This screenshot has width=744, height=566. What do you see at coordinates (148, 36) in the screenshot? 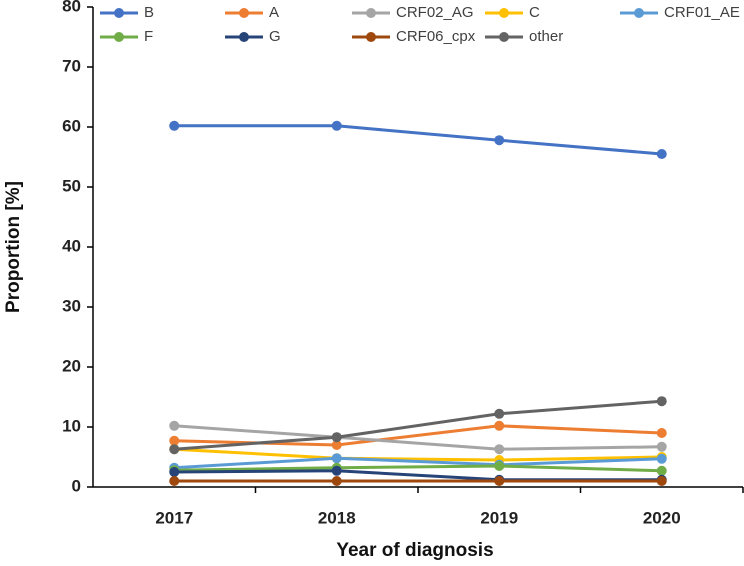
I see `legend-label: F` at bounding box center [148, 36].